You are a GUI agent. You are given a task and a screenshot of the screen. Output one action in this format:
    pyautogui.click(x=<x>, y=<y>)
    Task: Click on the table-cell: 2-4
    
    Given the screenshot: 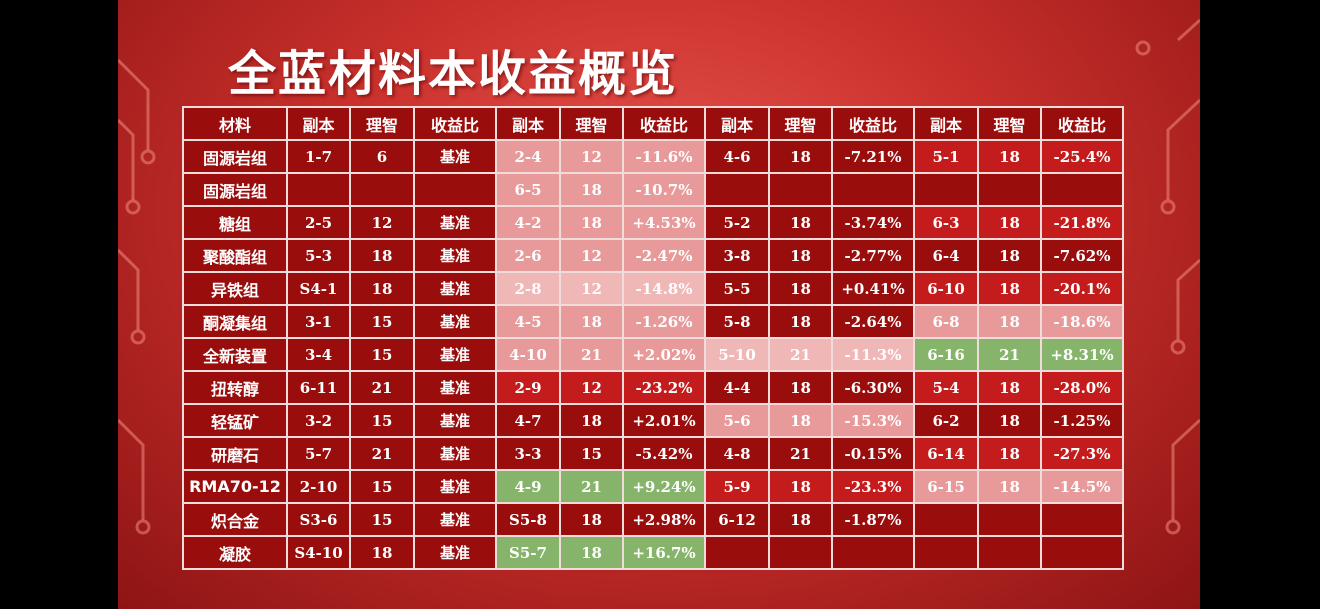 What is the action you would take?
    pyautogui.click(x=528, y=156)
    